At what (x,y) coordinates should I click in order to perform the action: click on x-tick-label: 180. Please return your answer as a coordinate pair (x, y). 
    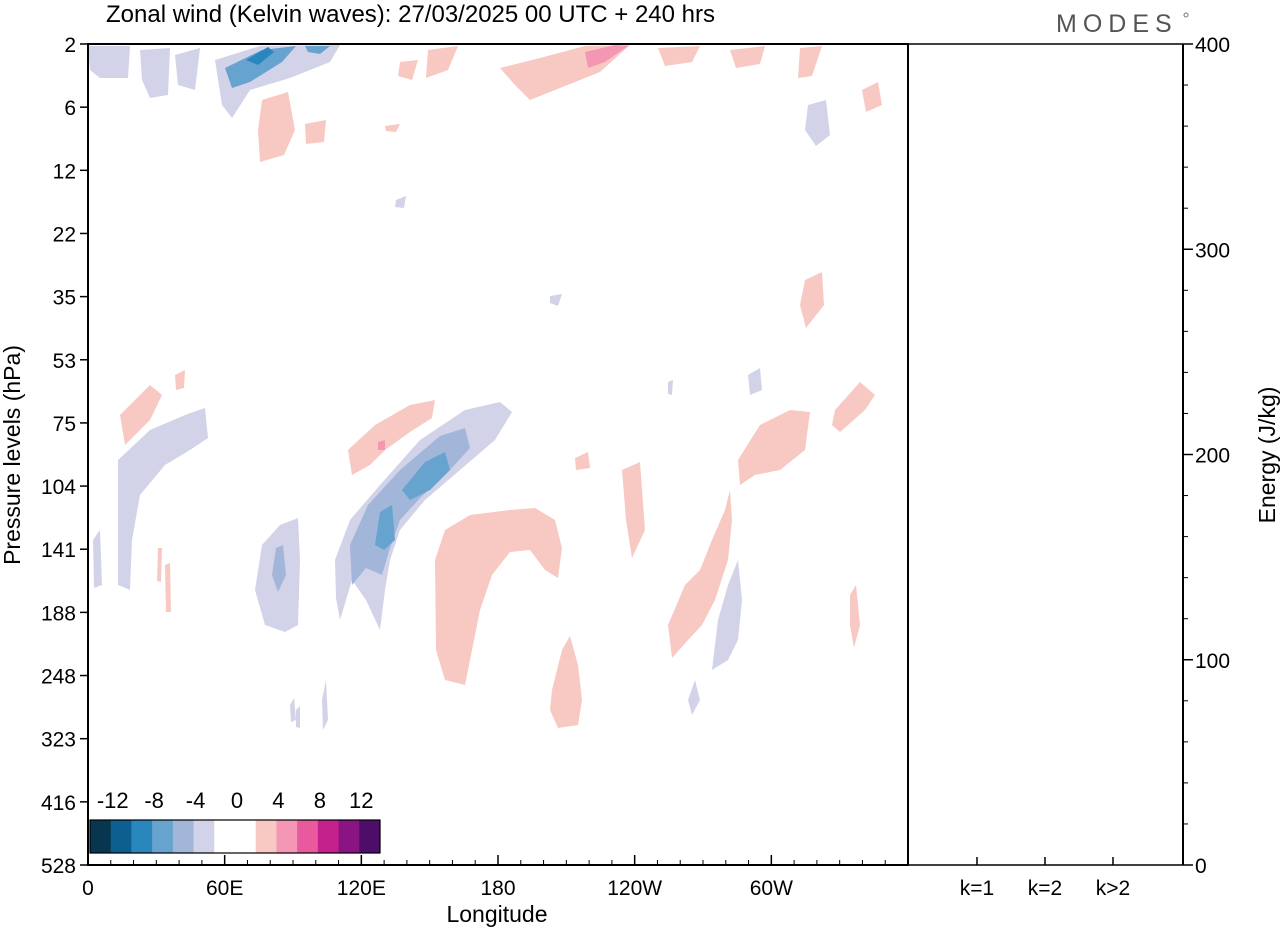
    Looking at the image, I should click on (497, 888).